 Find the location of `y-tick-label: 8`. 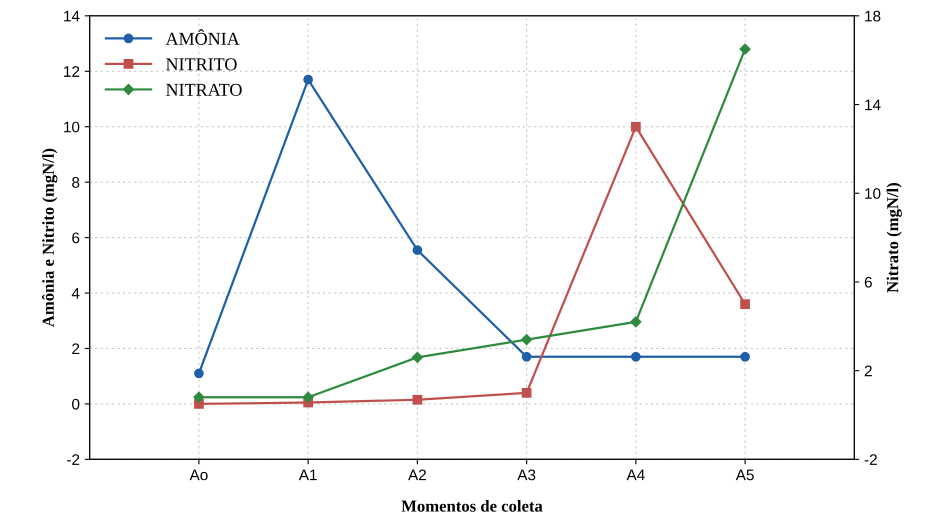

y-tick-label: 8 is located at coordinates (76, 182).